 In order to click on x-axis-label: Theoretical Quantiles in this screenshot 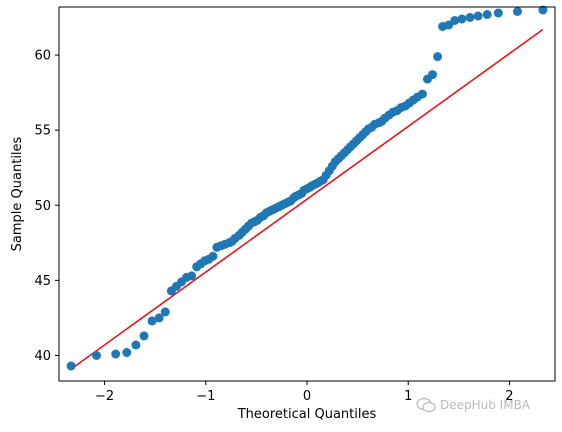, I will do `click(307, 414)`.